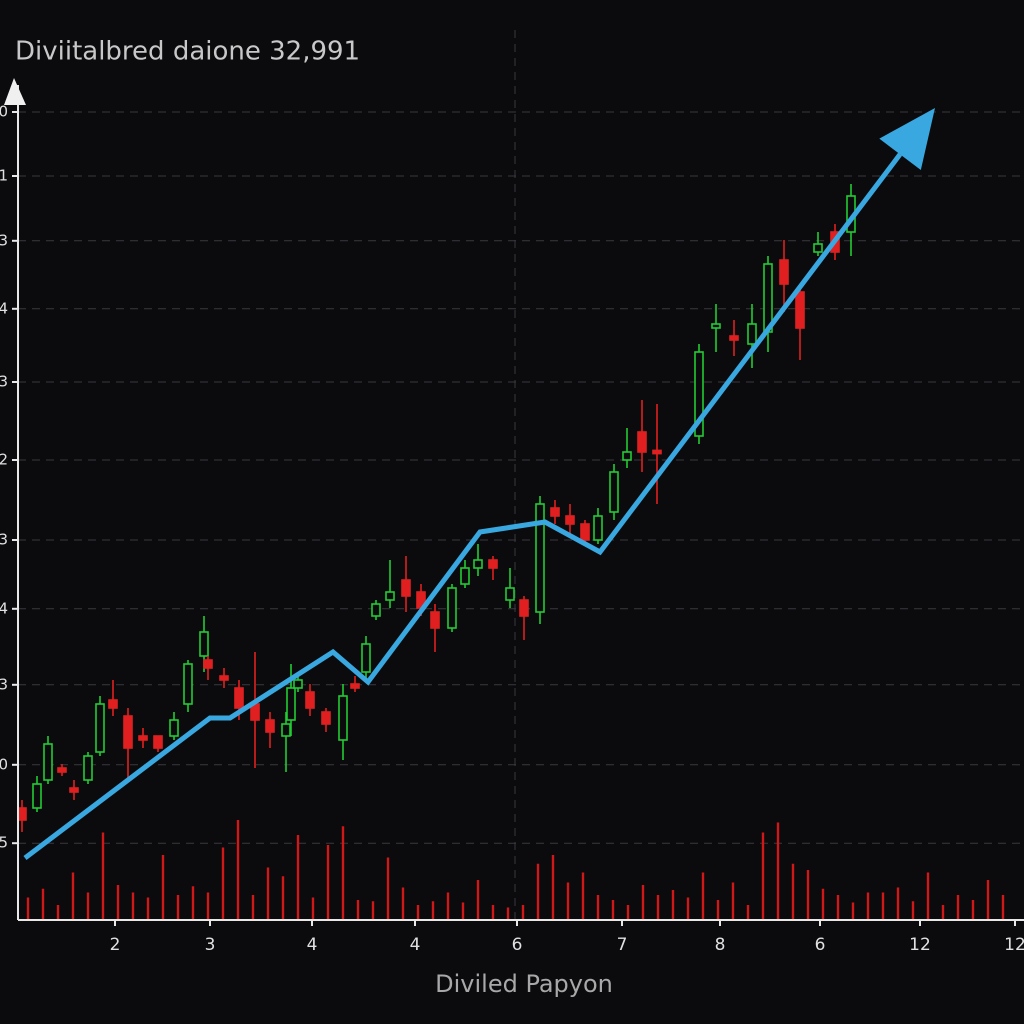  What do you see at coordinates (4, 843) in the screenshot?
I see `y-tick-label: 5` at bounding box center [4, 843].